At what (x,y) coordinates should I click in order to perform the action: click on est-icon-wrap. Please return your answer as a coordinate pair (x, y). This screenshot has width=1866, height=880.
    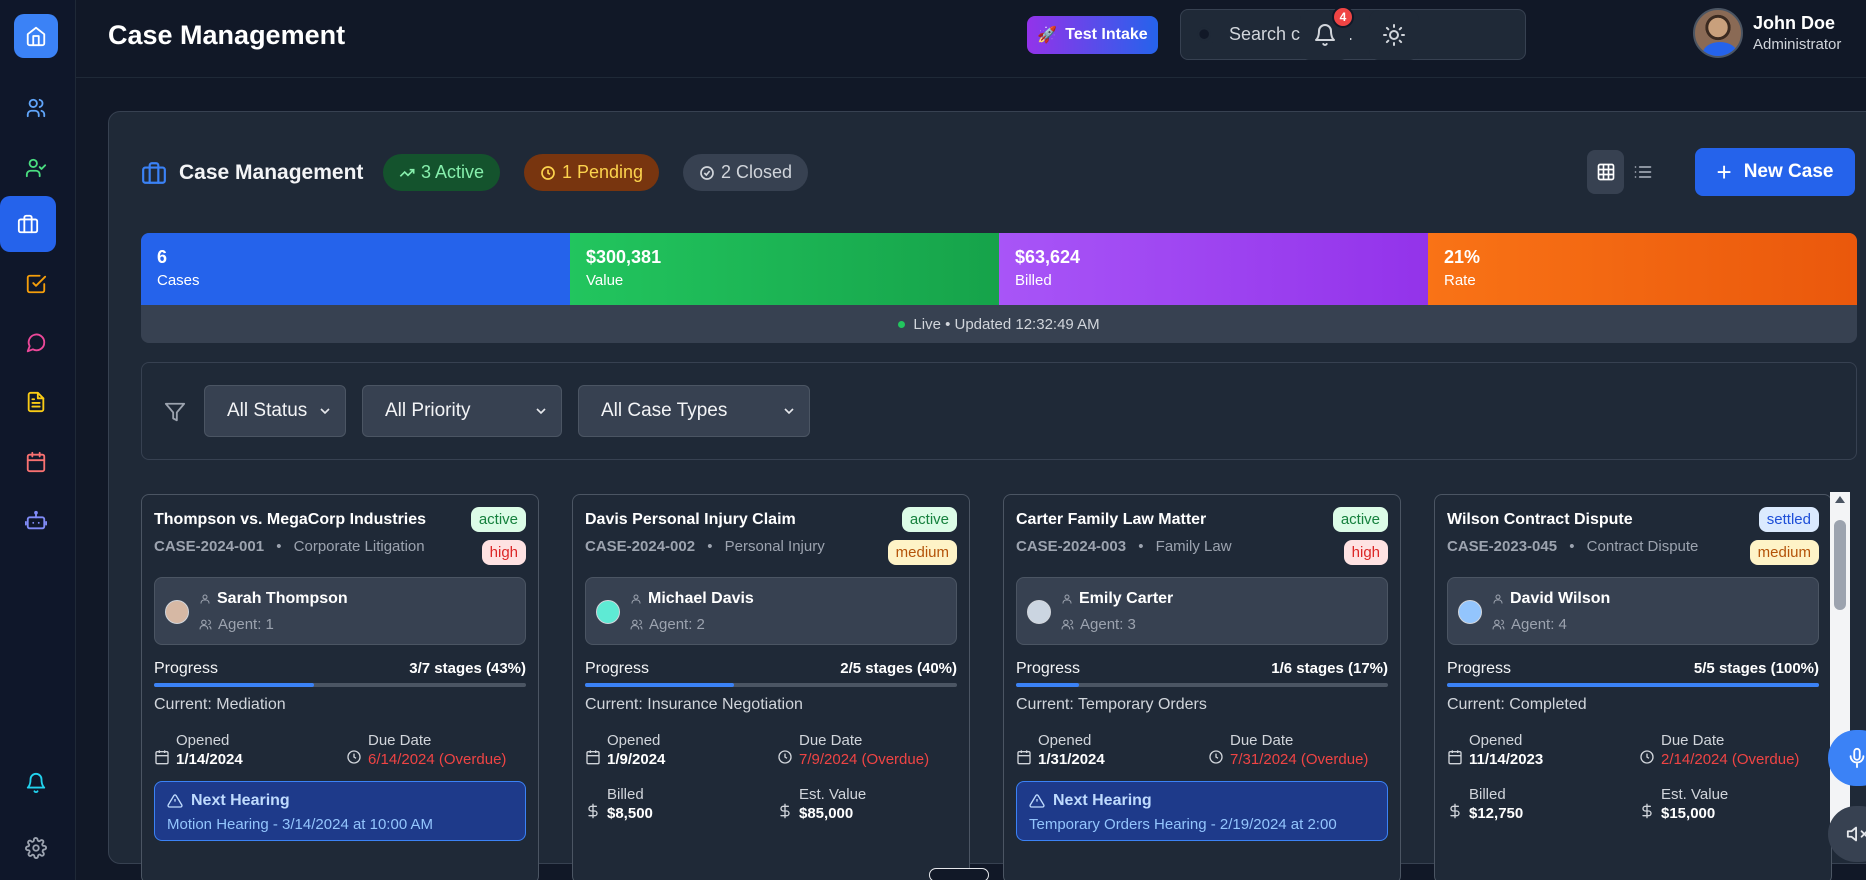
    Looking at the image, I should click on (1647, 813).